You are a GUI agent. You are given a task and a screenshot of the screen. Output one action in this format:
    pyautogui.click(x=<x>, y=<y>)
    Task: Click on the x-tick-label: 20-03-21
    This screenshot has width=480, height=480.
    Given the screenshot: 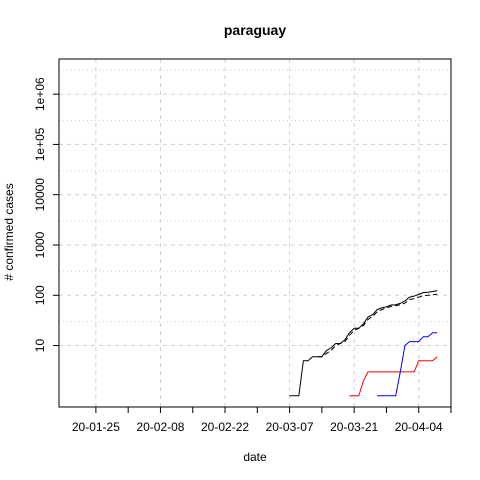 What is the action you would take?
    pyautogui.click(x=354, y=427)
    